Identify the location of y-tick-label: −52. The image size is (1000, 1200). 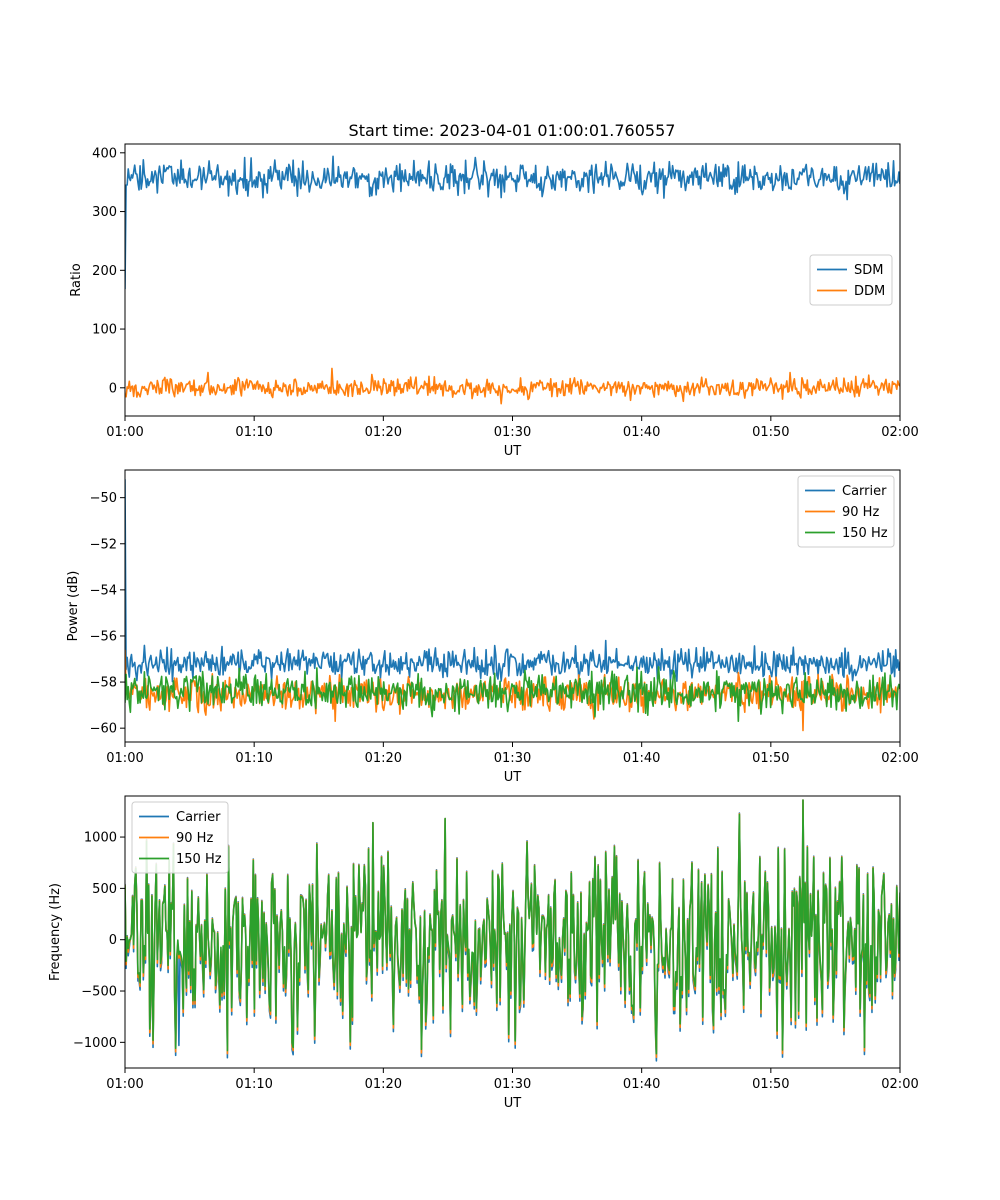
(103, 544).